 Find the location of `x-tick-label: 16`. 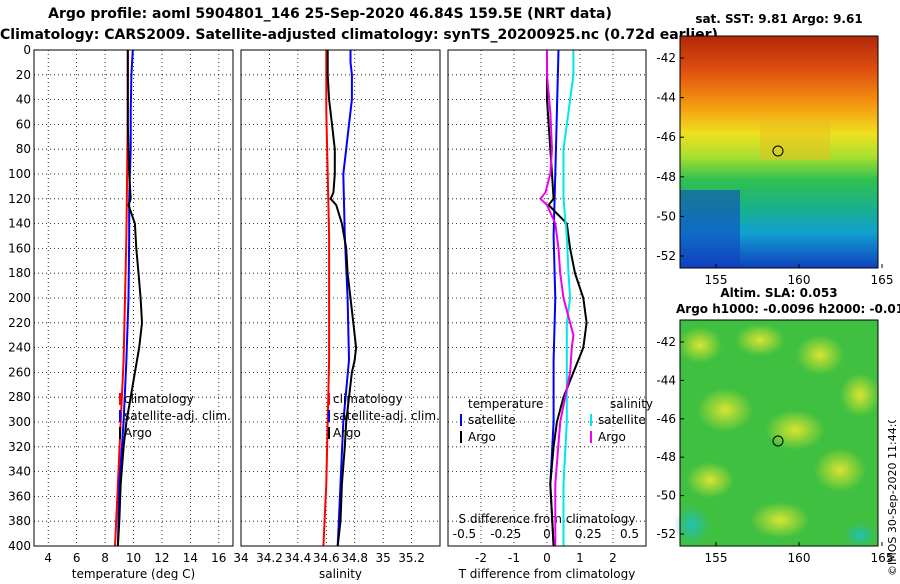

x-tick-label: 16 is located at coordinates (218, 558).